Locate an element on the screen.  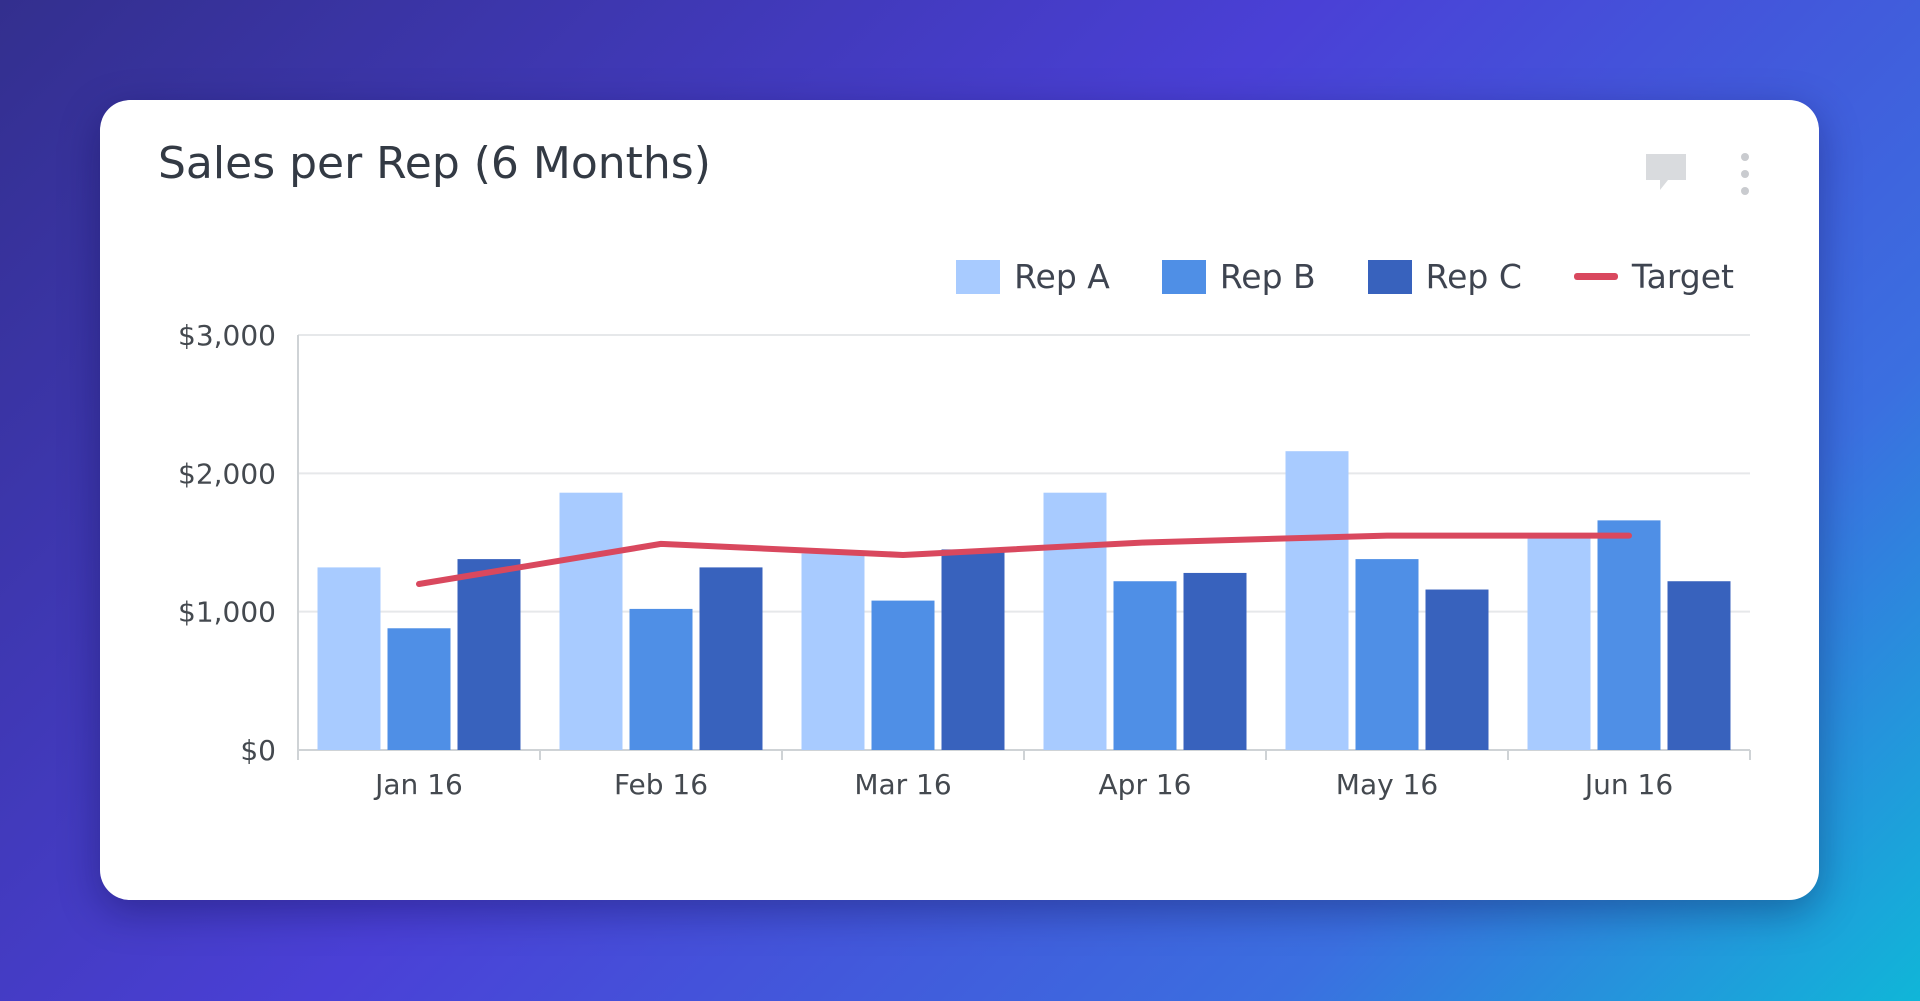
legend-label-rep-c: Rep C is located at coordinates (1473, 276).